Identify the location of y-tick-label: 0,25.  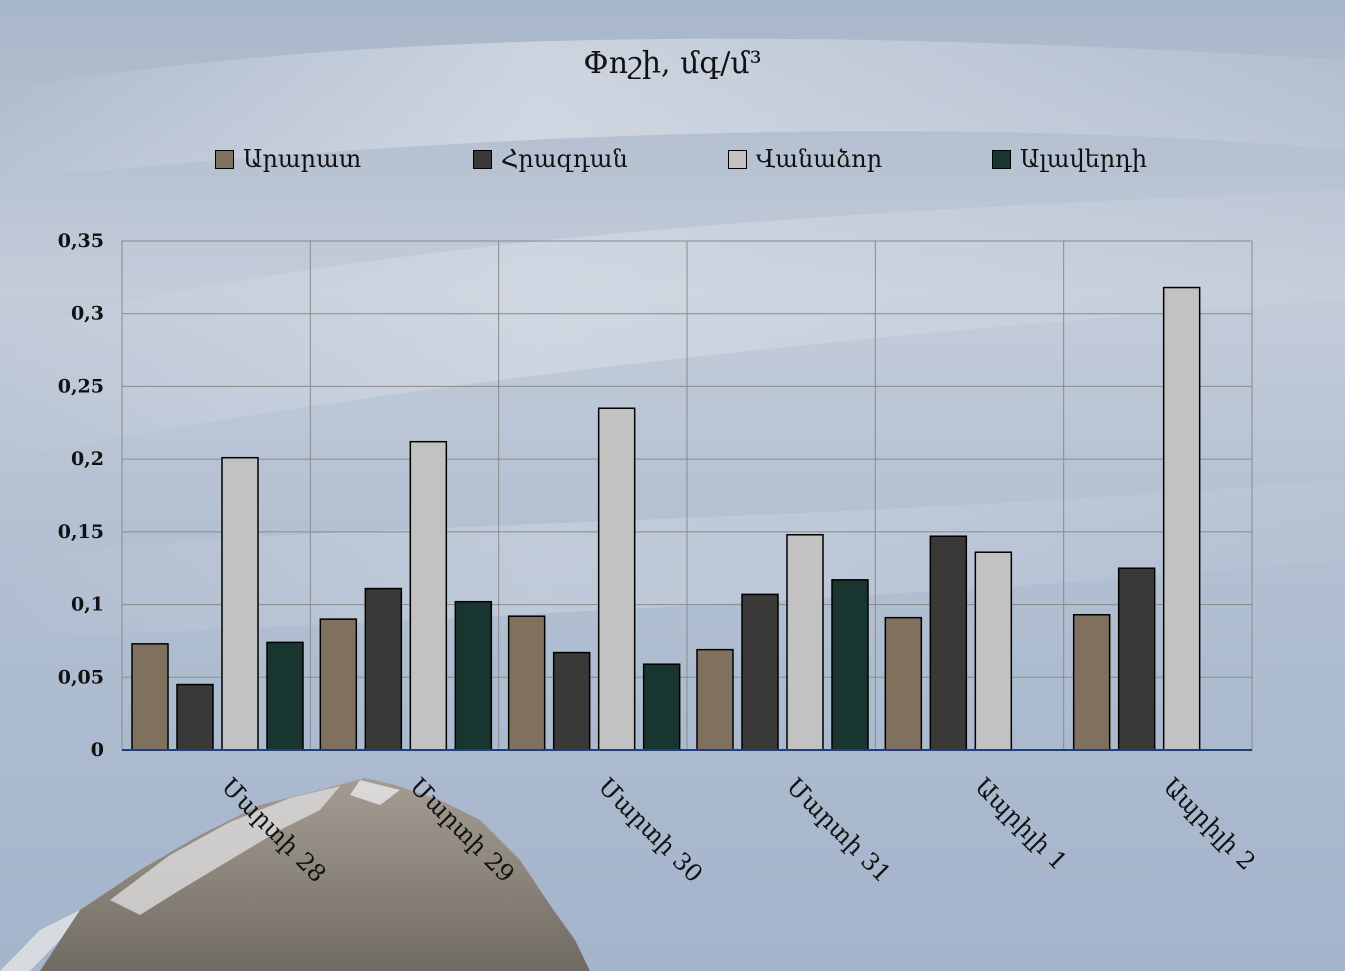
(81, 386).